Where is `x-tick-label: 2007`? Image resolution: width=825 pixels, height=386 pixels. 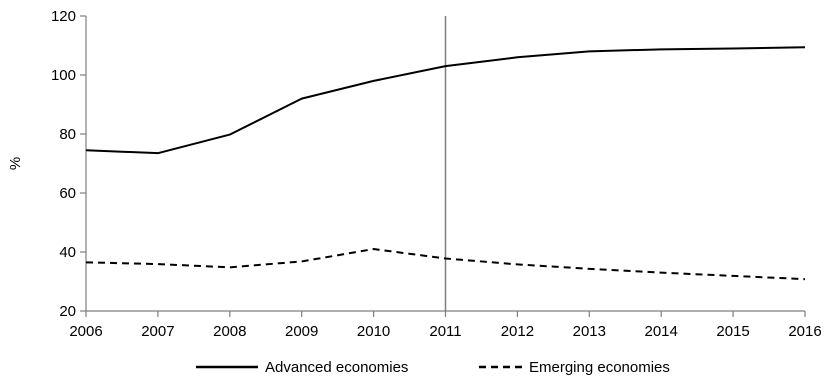
x-tick-label: 2007 is located at coordinates (157, 331).